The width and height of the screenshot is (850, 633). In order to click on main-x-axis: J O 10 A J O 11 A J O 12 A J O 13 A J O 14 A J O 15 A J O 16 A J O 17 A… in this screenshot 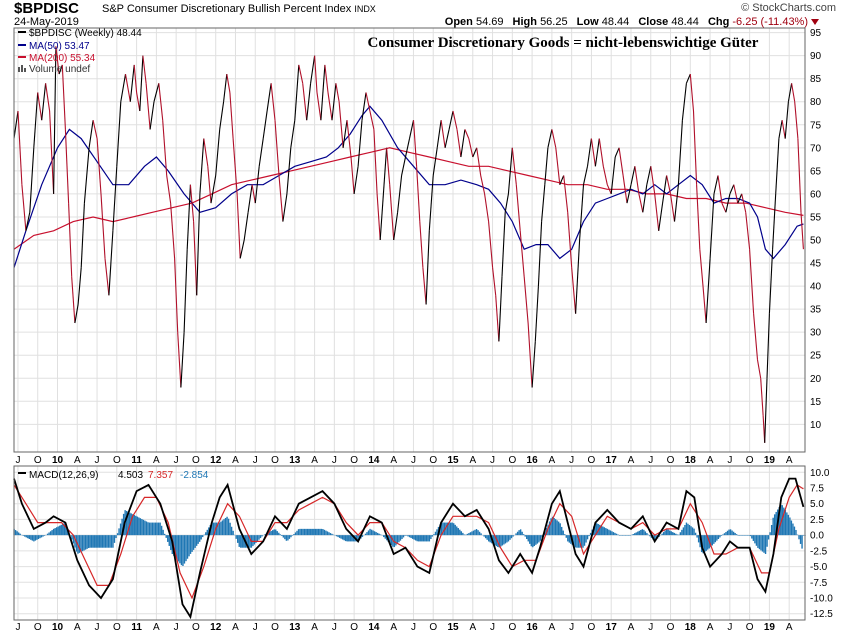, I will do `click(403, 460)`.